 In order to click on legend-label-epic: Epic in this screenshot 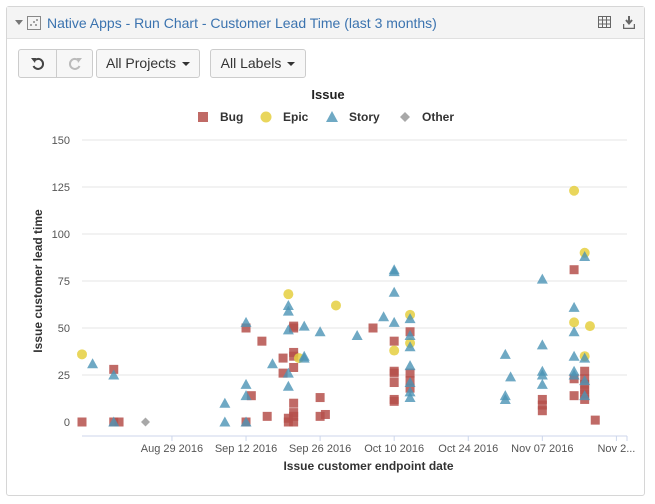, I will do `click(296, 117)`.